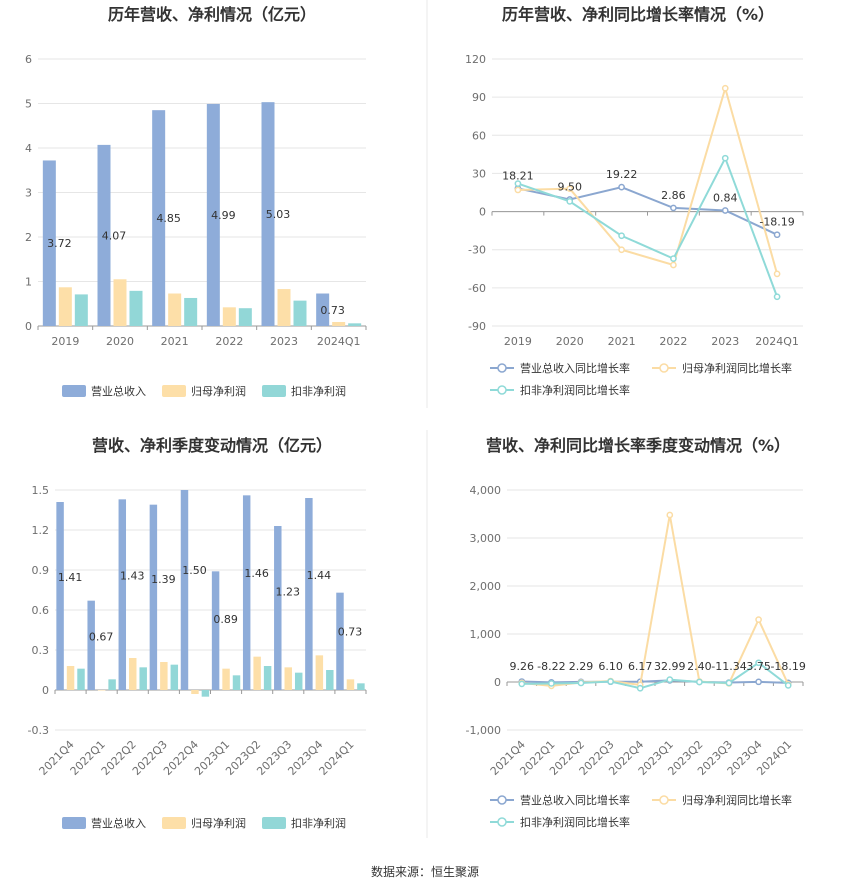 The image size is (850, 891). Describe the element at coordinates (737, 368) in the screenshot. I see `legend-label: 归母净利润同比增长率` at that location.